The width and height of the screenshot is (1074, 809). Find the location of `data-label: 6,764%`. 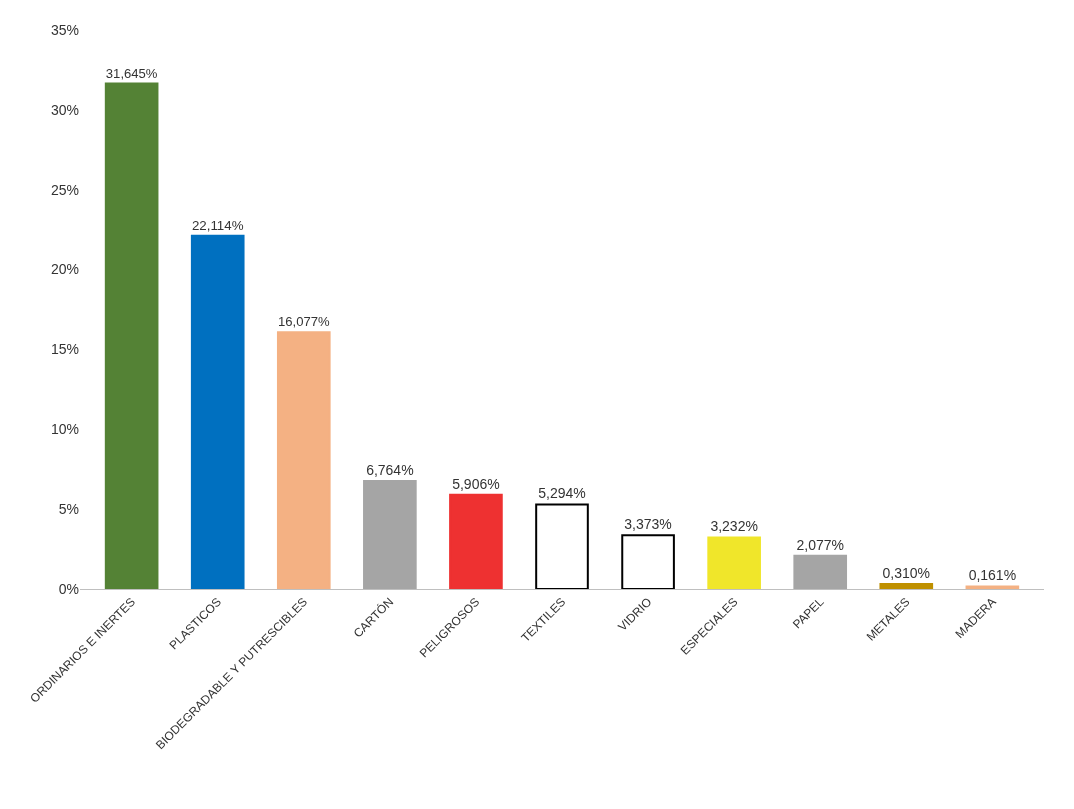

data-label: 6,764% is located at coordinates (390, 469).